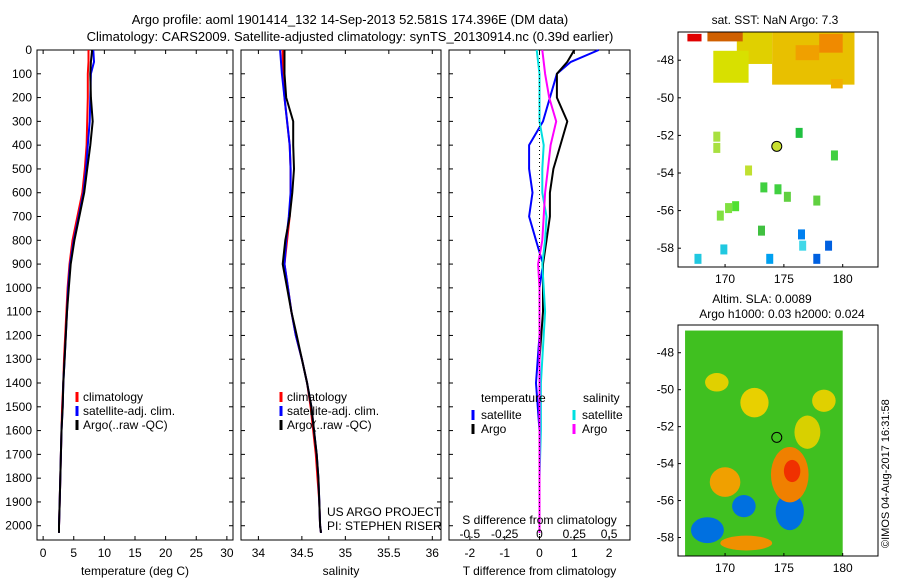 The height and width of the screenshot is (580, 900). What do you see at coordinates (18, 359) in the screenshot?
I see `y-tick-label: 1300` at bounding box center [18, 359].